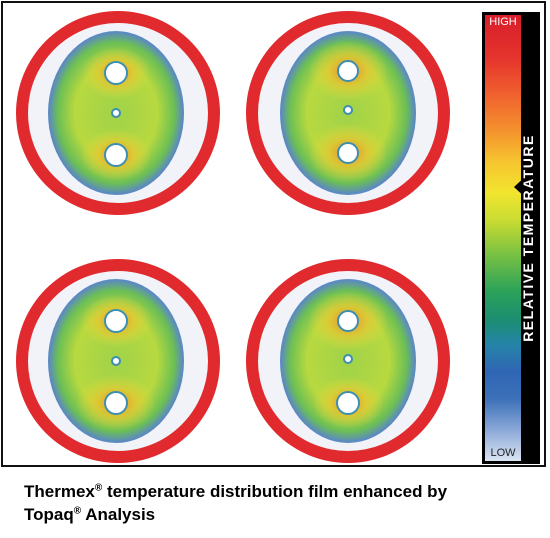 The height and width of the screenshot is (538, 550). I want to click on pad-bottom-right, so click(348, 361).